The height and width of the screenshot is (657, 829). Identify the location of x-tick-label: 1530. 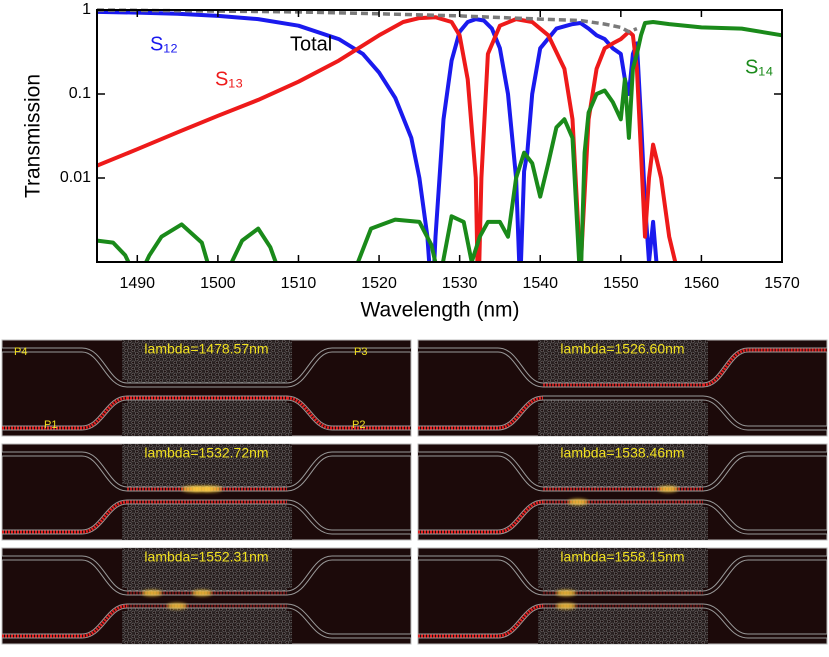
(460, 283).